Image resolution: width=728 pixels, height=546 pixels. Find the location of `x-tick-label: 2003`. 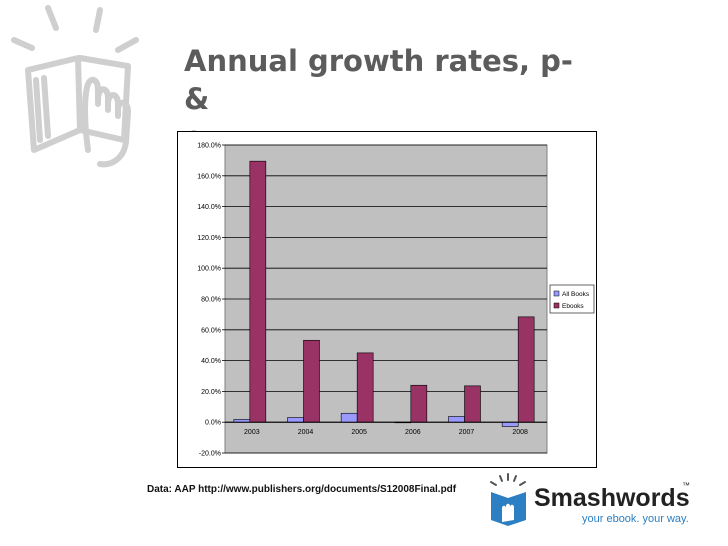

x-tick-label: 2003 is located at coordinates (252, 432).